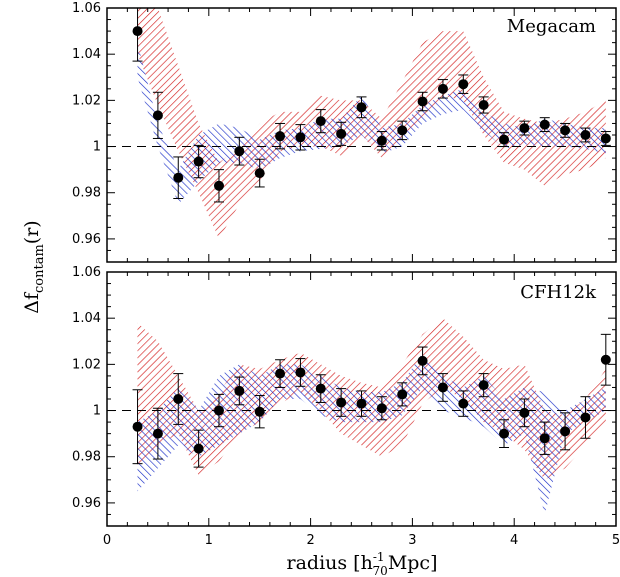  What do you see at coordinates (514, 540) in the screenshot?
I see `x-tick-label: 4` at bounding box center [514, 540].